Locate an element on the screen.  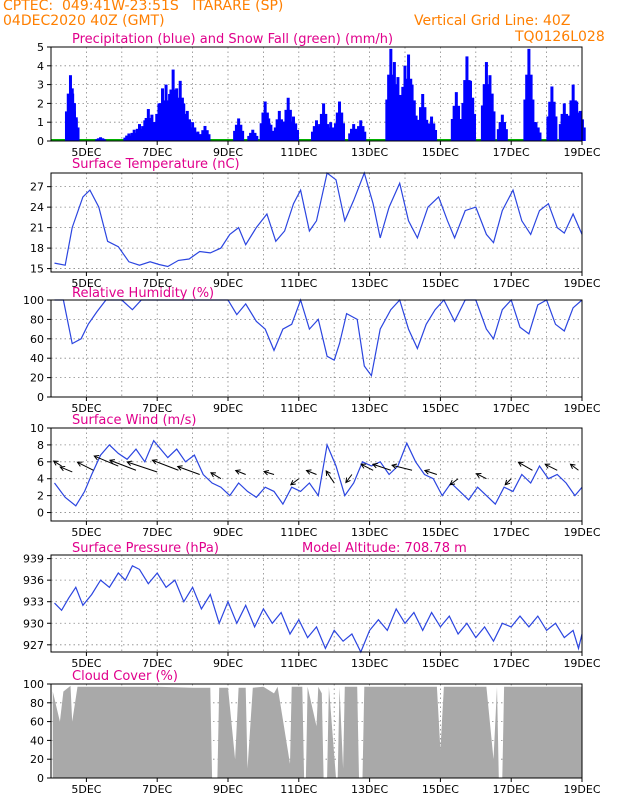
y-tick-label: 0 is located at coordinates (40, 397).